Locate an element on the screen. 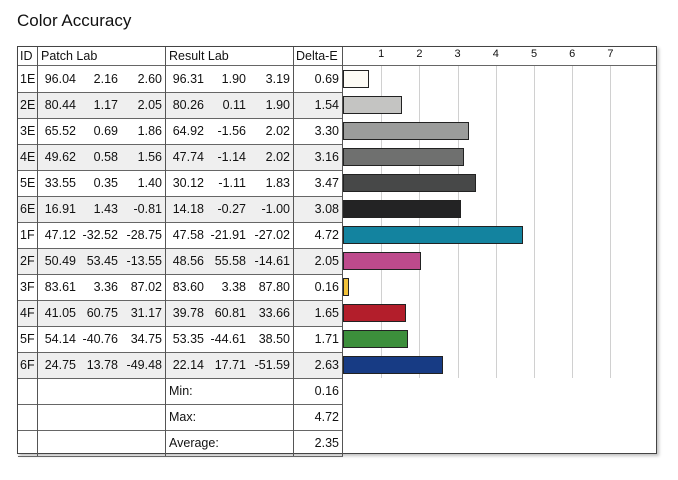  bar-2e is located at coordinates (372, 105).